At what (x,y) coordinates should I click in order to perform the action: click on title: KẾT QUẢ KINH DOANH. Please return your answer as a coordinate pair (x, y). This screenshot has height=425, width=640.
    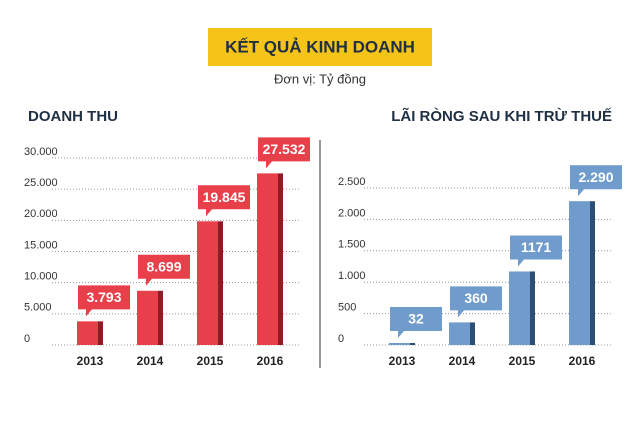
    Looking at the image, I should click on (320, 46).